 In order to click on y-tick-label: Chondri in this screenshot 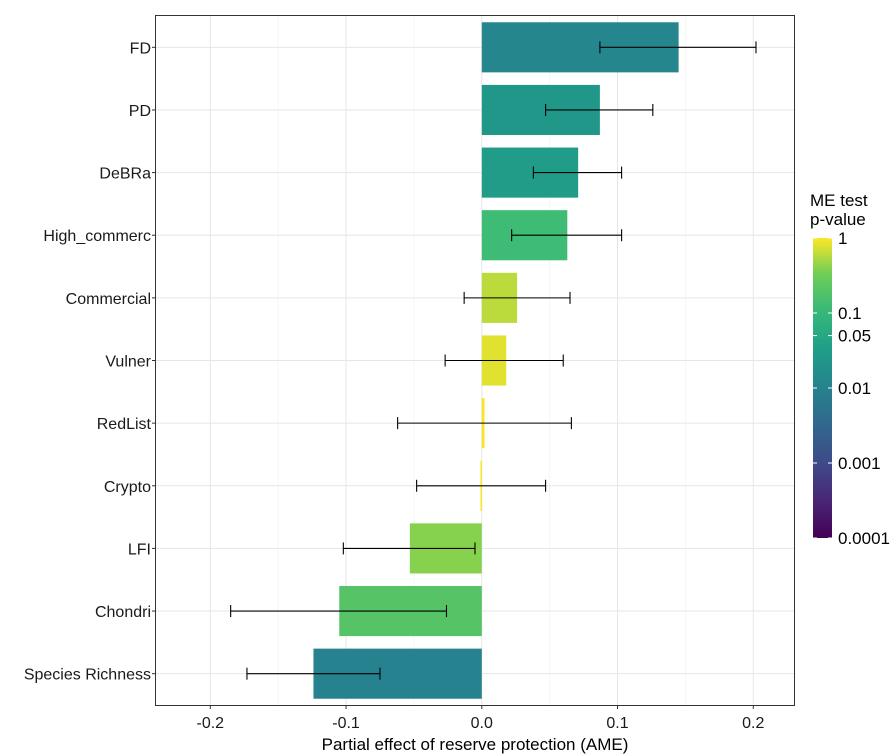, I will do `click(123, 612)`.